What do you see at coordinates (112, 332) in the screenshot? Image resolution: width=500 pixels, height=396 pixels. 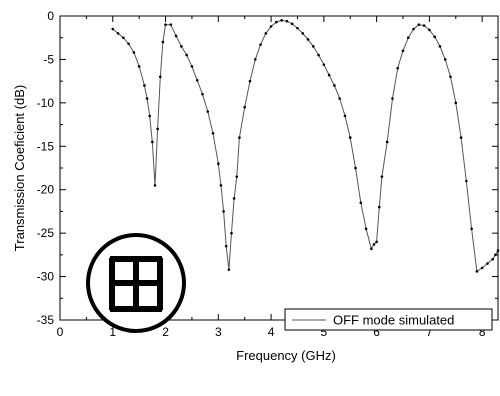 I see `x-tick-label: 1` at bounding box center [112, 332].